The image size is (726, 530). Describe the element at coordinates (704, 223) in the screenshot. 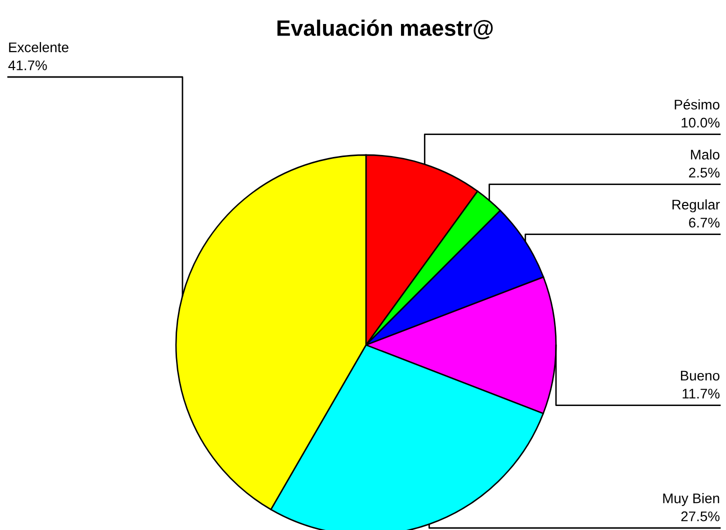

I see `data-label: 6.7%` at that location.